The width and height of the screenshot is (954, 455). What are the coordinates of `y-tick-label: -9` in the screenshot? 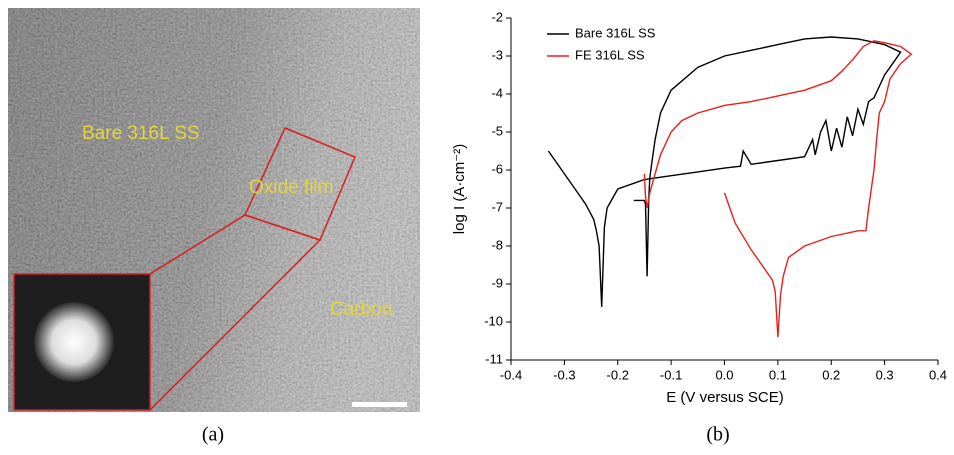 It's located at (497, 282).